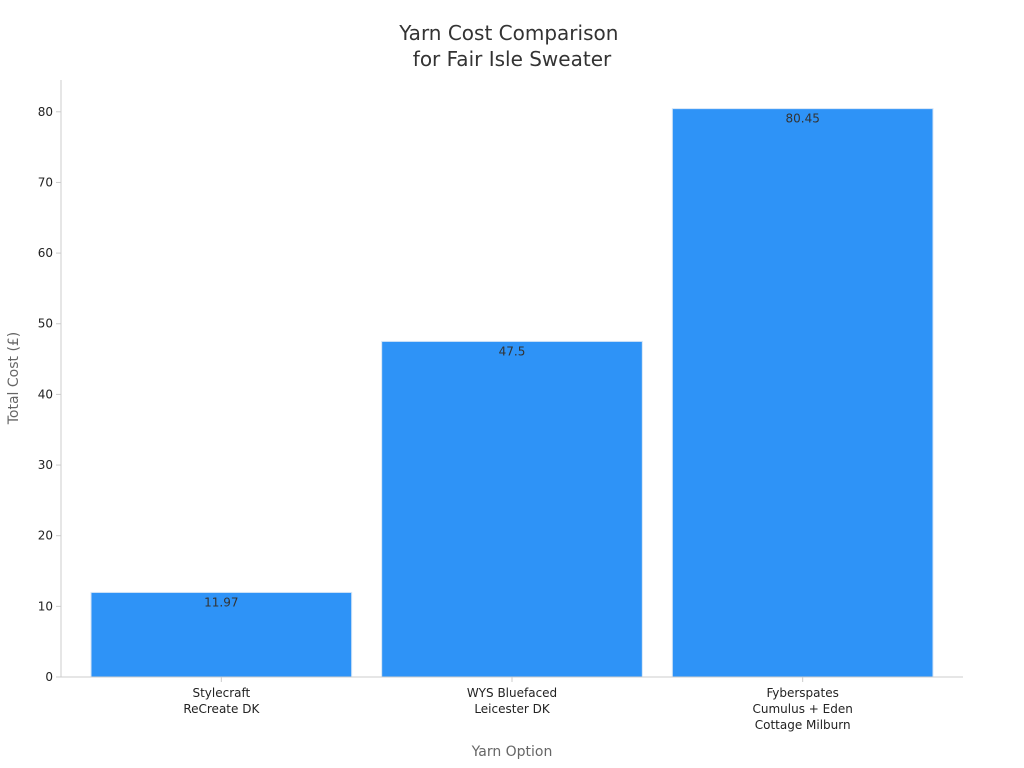  What do you see at coordinates (512, 59) in the screenshot?
I see `chart-title-line-2: for Fair Isle Sweater` at bounding box center [512, 59].